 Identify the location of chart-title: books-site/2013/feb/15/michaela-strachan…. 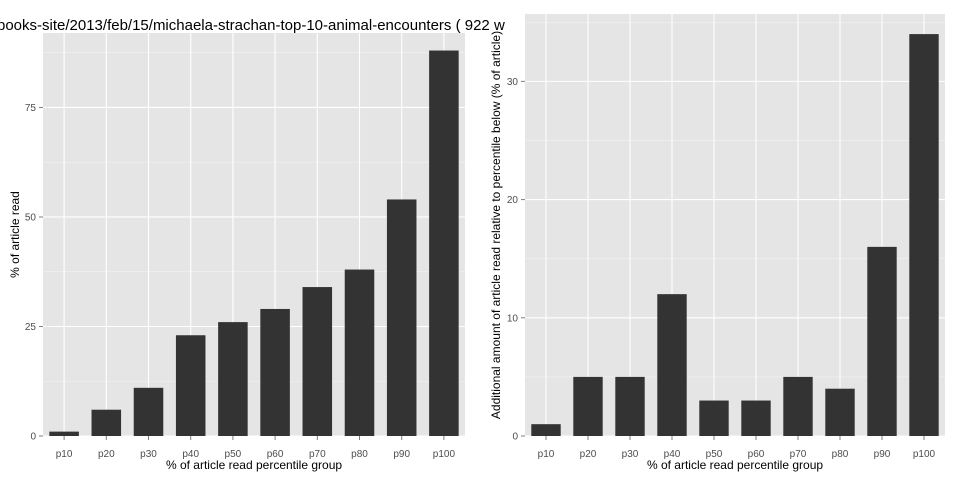
(252, 25).